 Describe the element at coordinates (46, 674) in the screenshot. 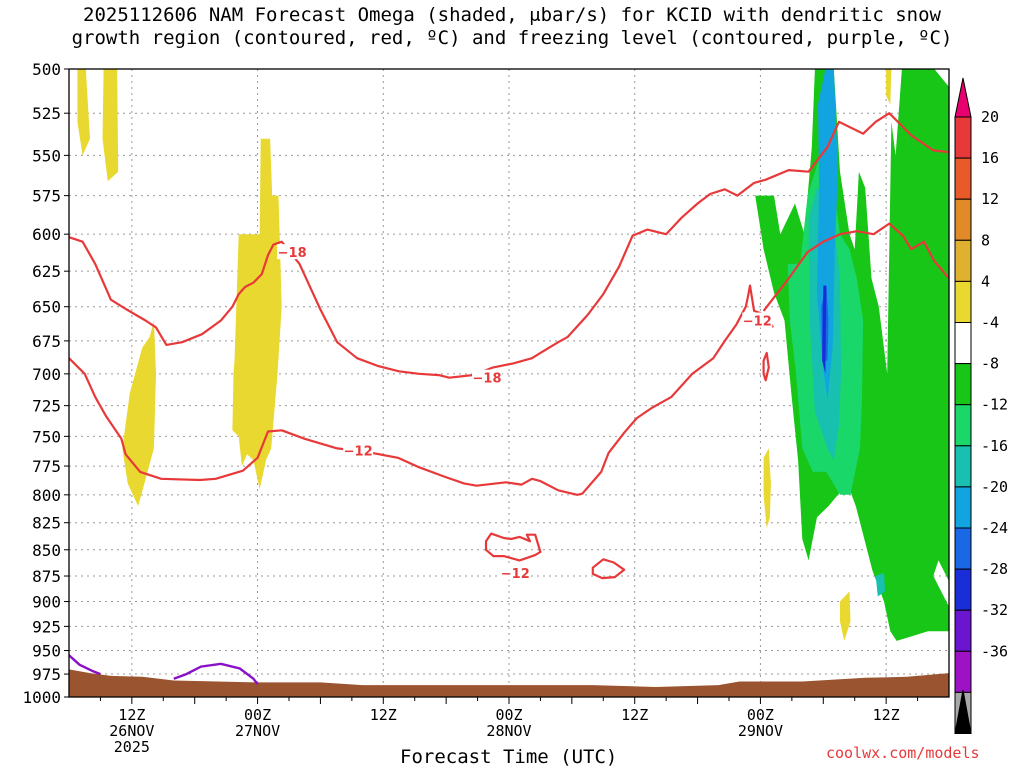

I see `y-tick-label: 975` at that location.